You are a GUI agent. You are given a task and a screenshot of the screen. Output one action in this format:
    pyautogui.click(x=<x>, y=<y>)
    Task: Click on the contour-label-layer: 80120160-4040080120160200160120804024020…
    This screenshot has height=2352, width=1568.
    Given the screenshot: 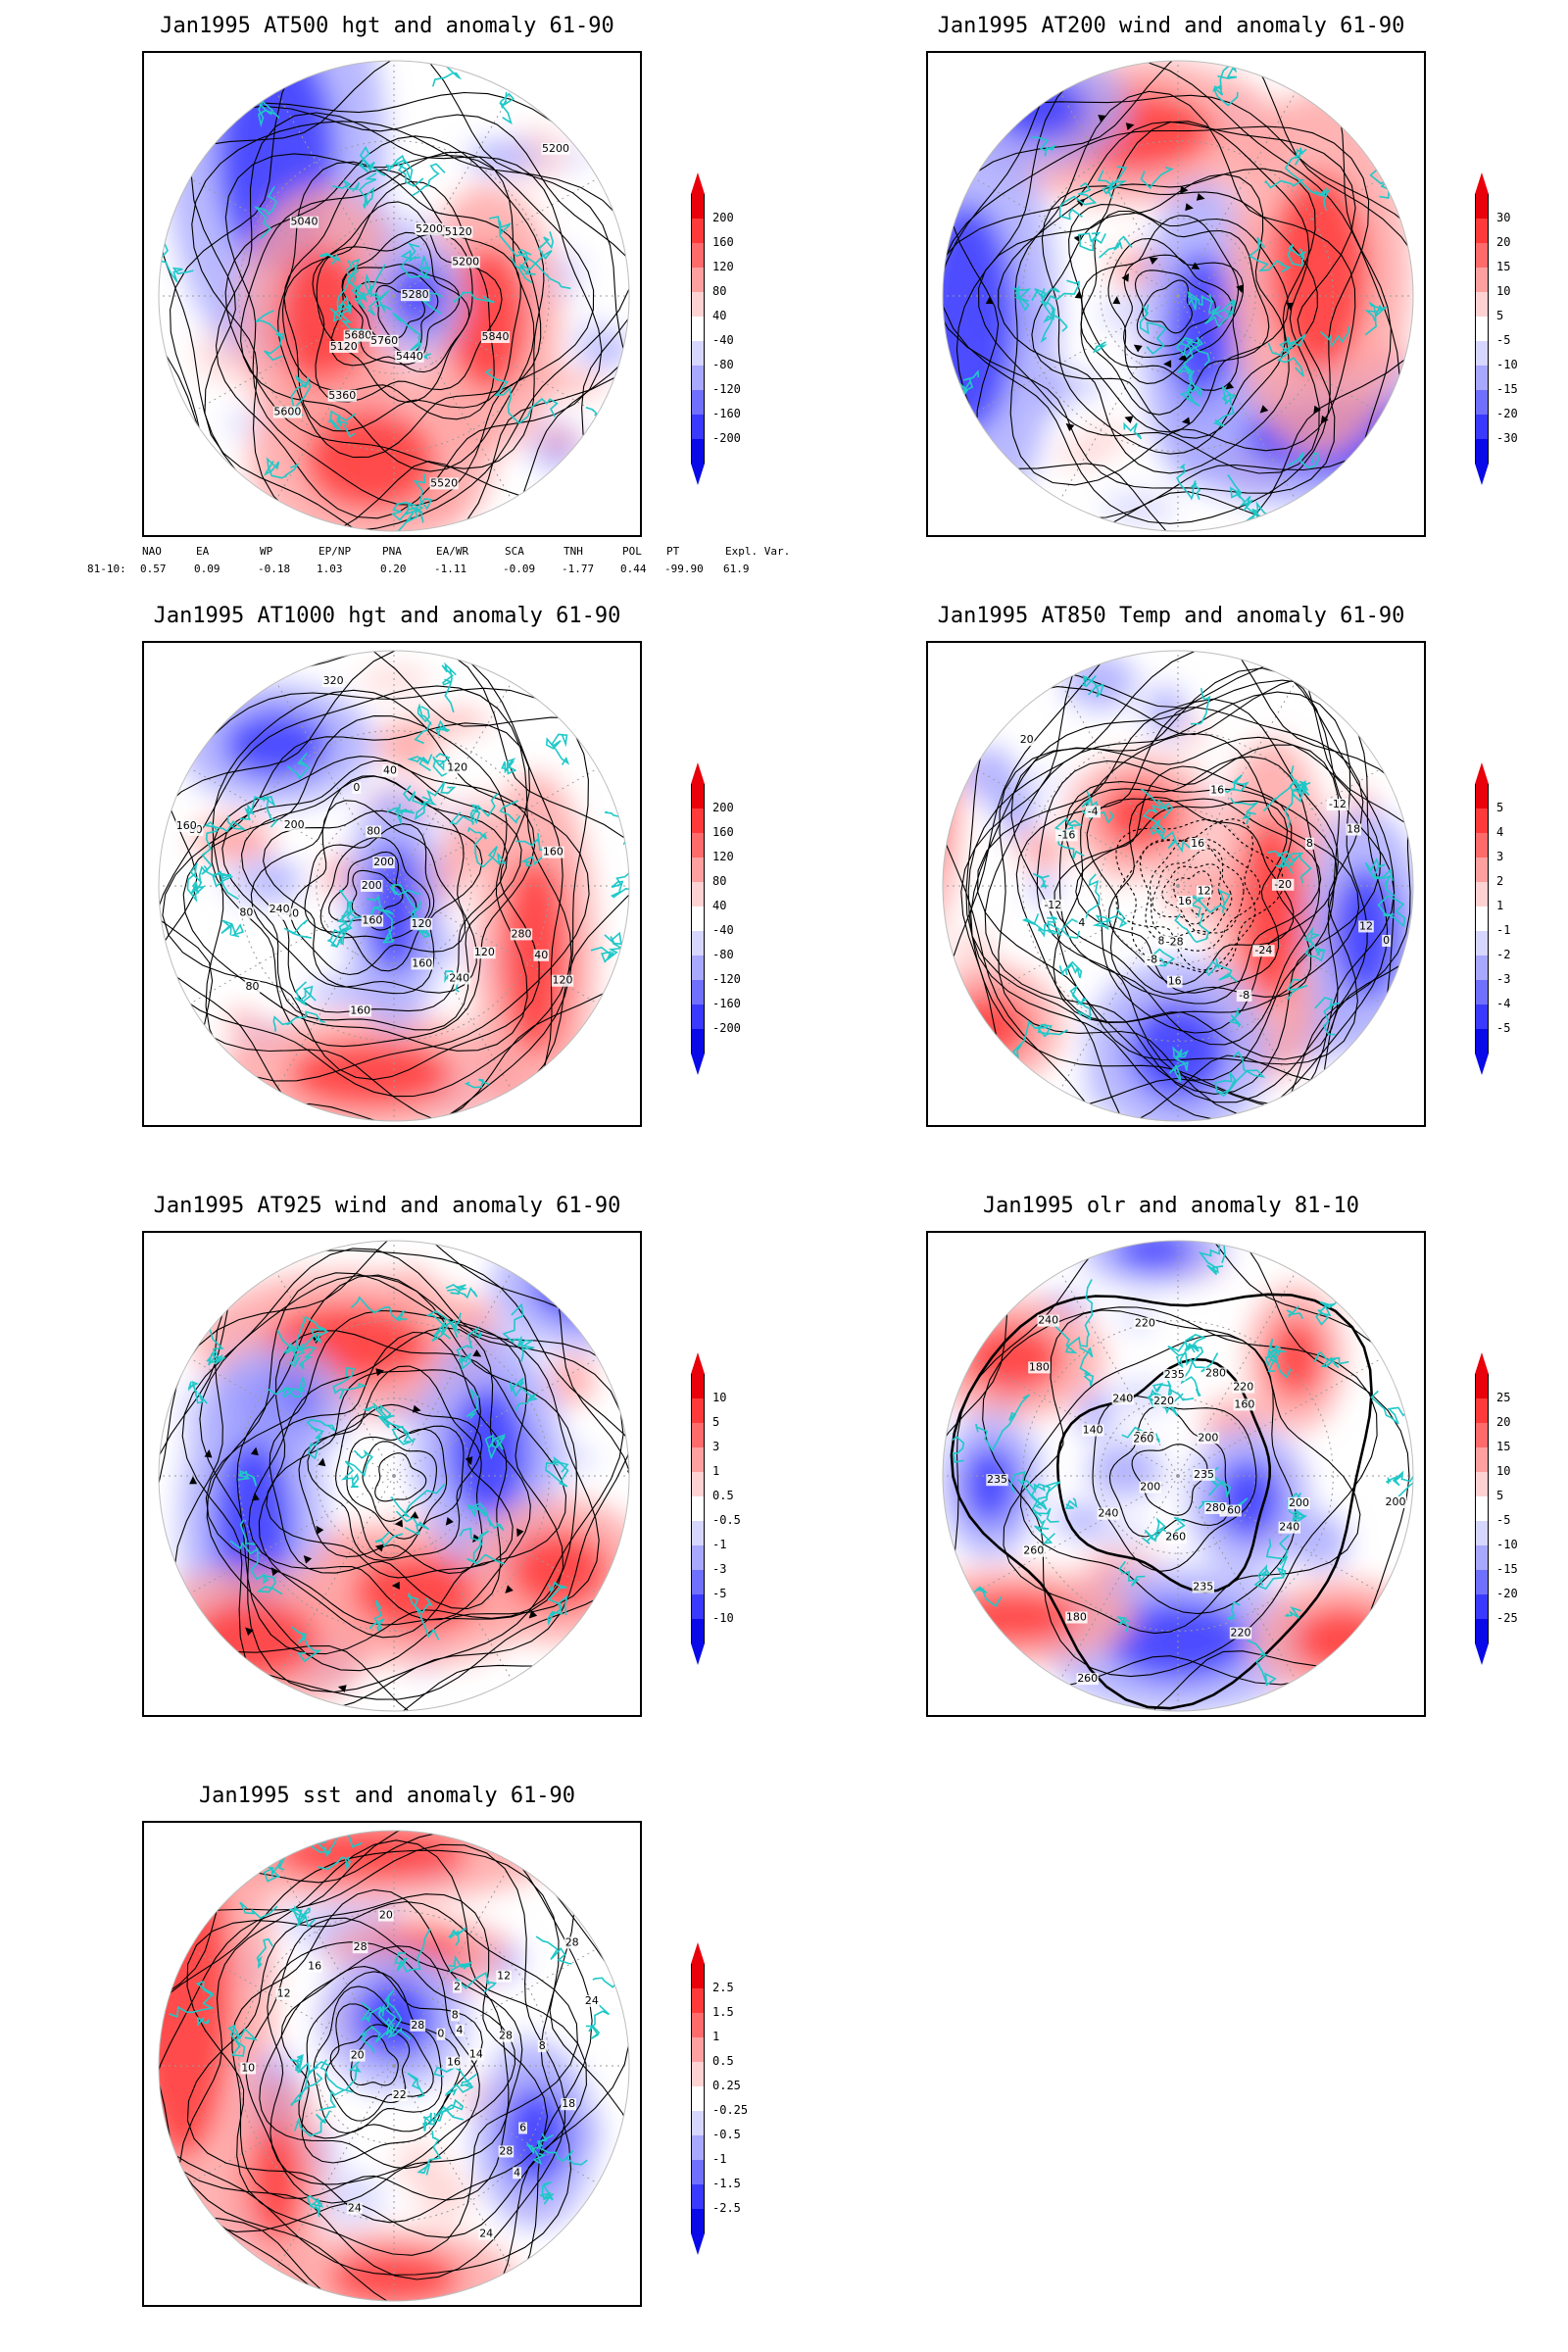 What is the action you would take?
    pyautogui.click(x=374, y=845)
    